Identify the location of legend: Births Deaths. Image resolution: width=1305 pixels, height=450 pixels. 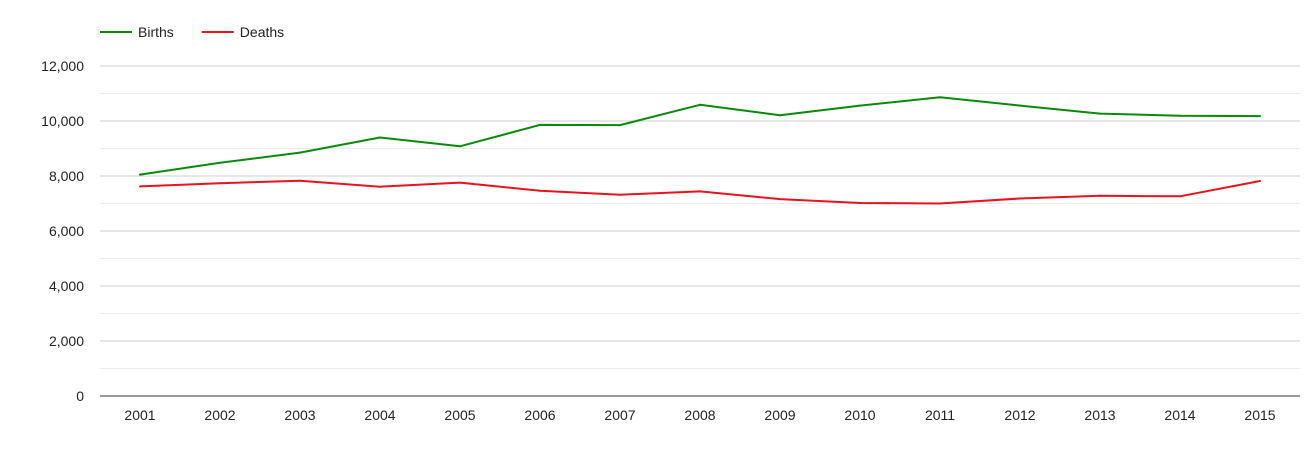
(192, 32).